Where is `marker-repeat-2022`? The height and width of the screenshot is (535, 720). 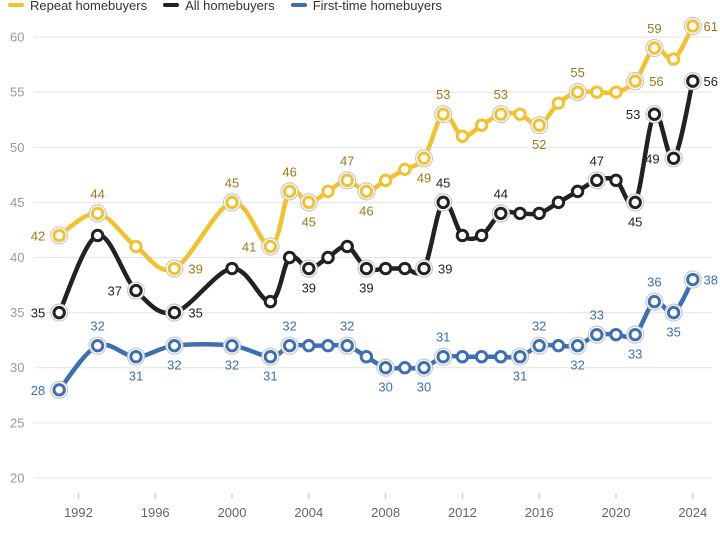
marker-repeat-2022 is located at coordinates (654, 48).